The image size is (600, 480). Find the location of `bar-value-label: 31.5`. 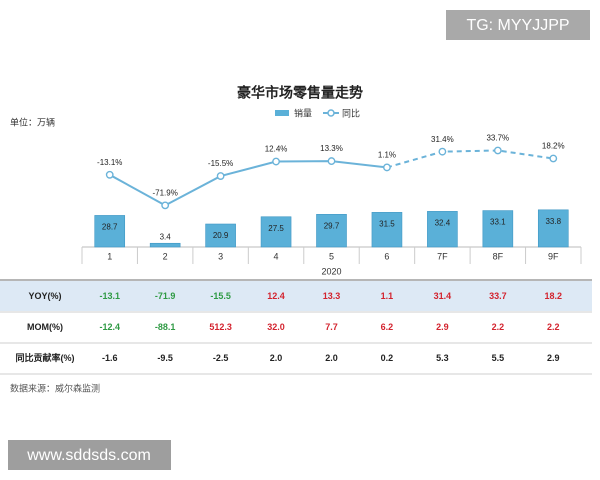

bar-value-label: 31.5 is located at coordinates (387, 223).